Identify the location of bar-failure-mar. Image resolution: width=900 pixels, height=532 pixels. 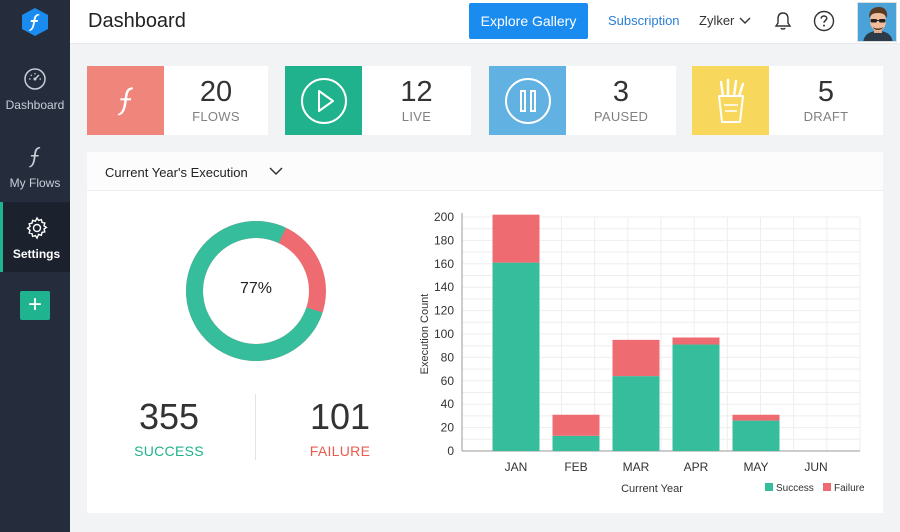
(636, 358).